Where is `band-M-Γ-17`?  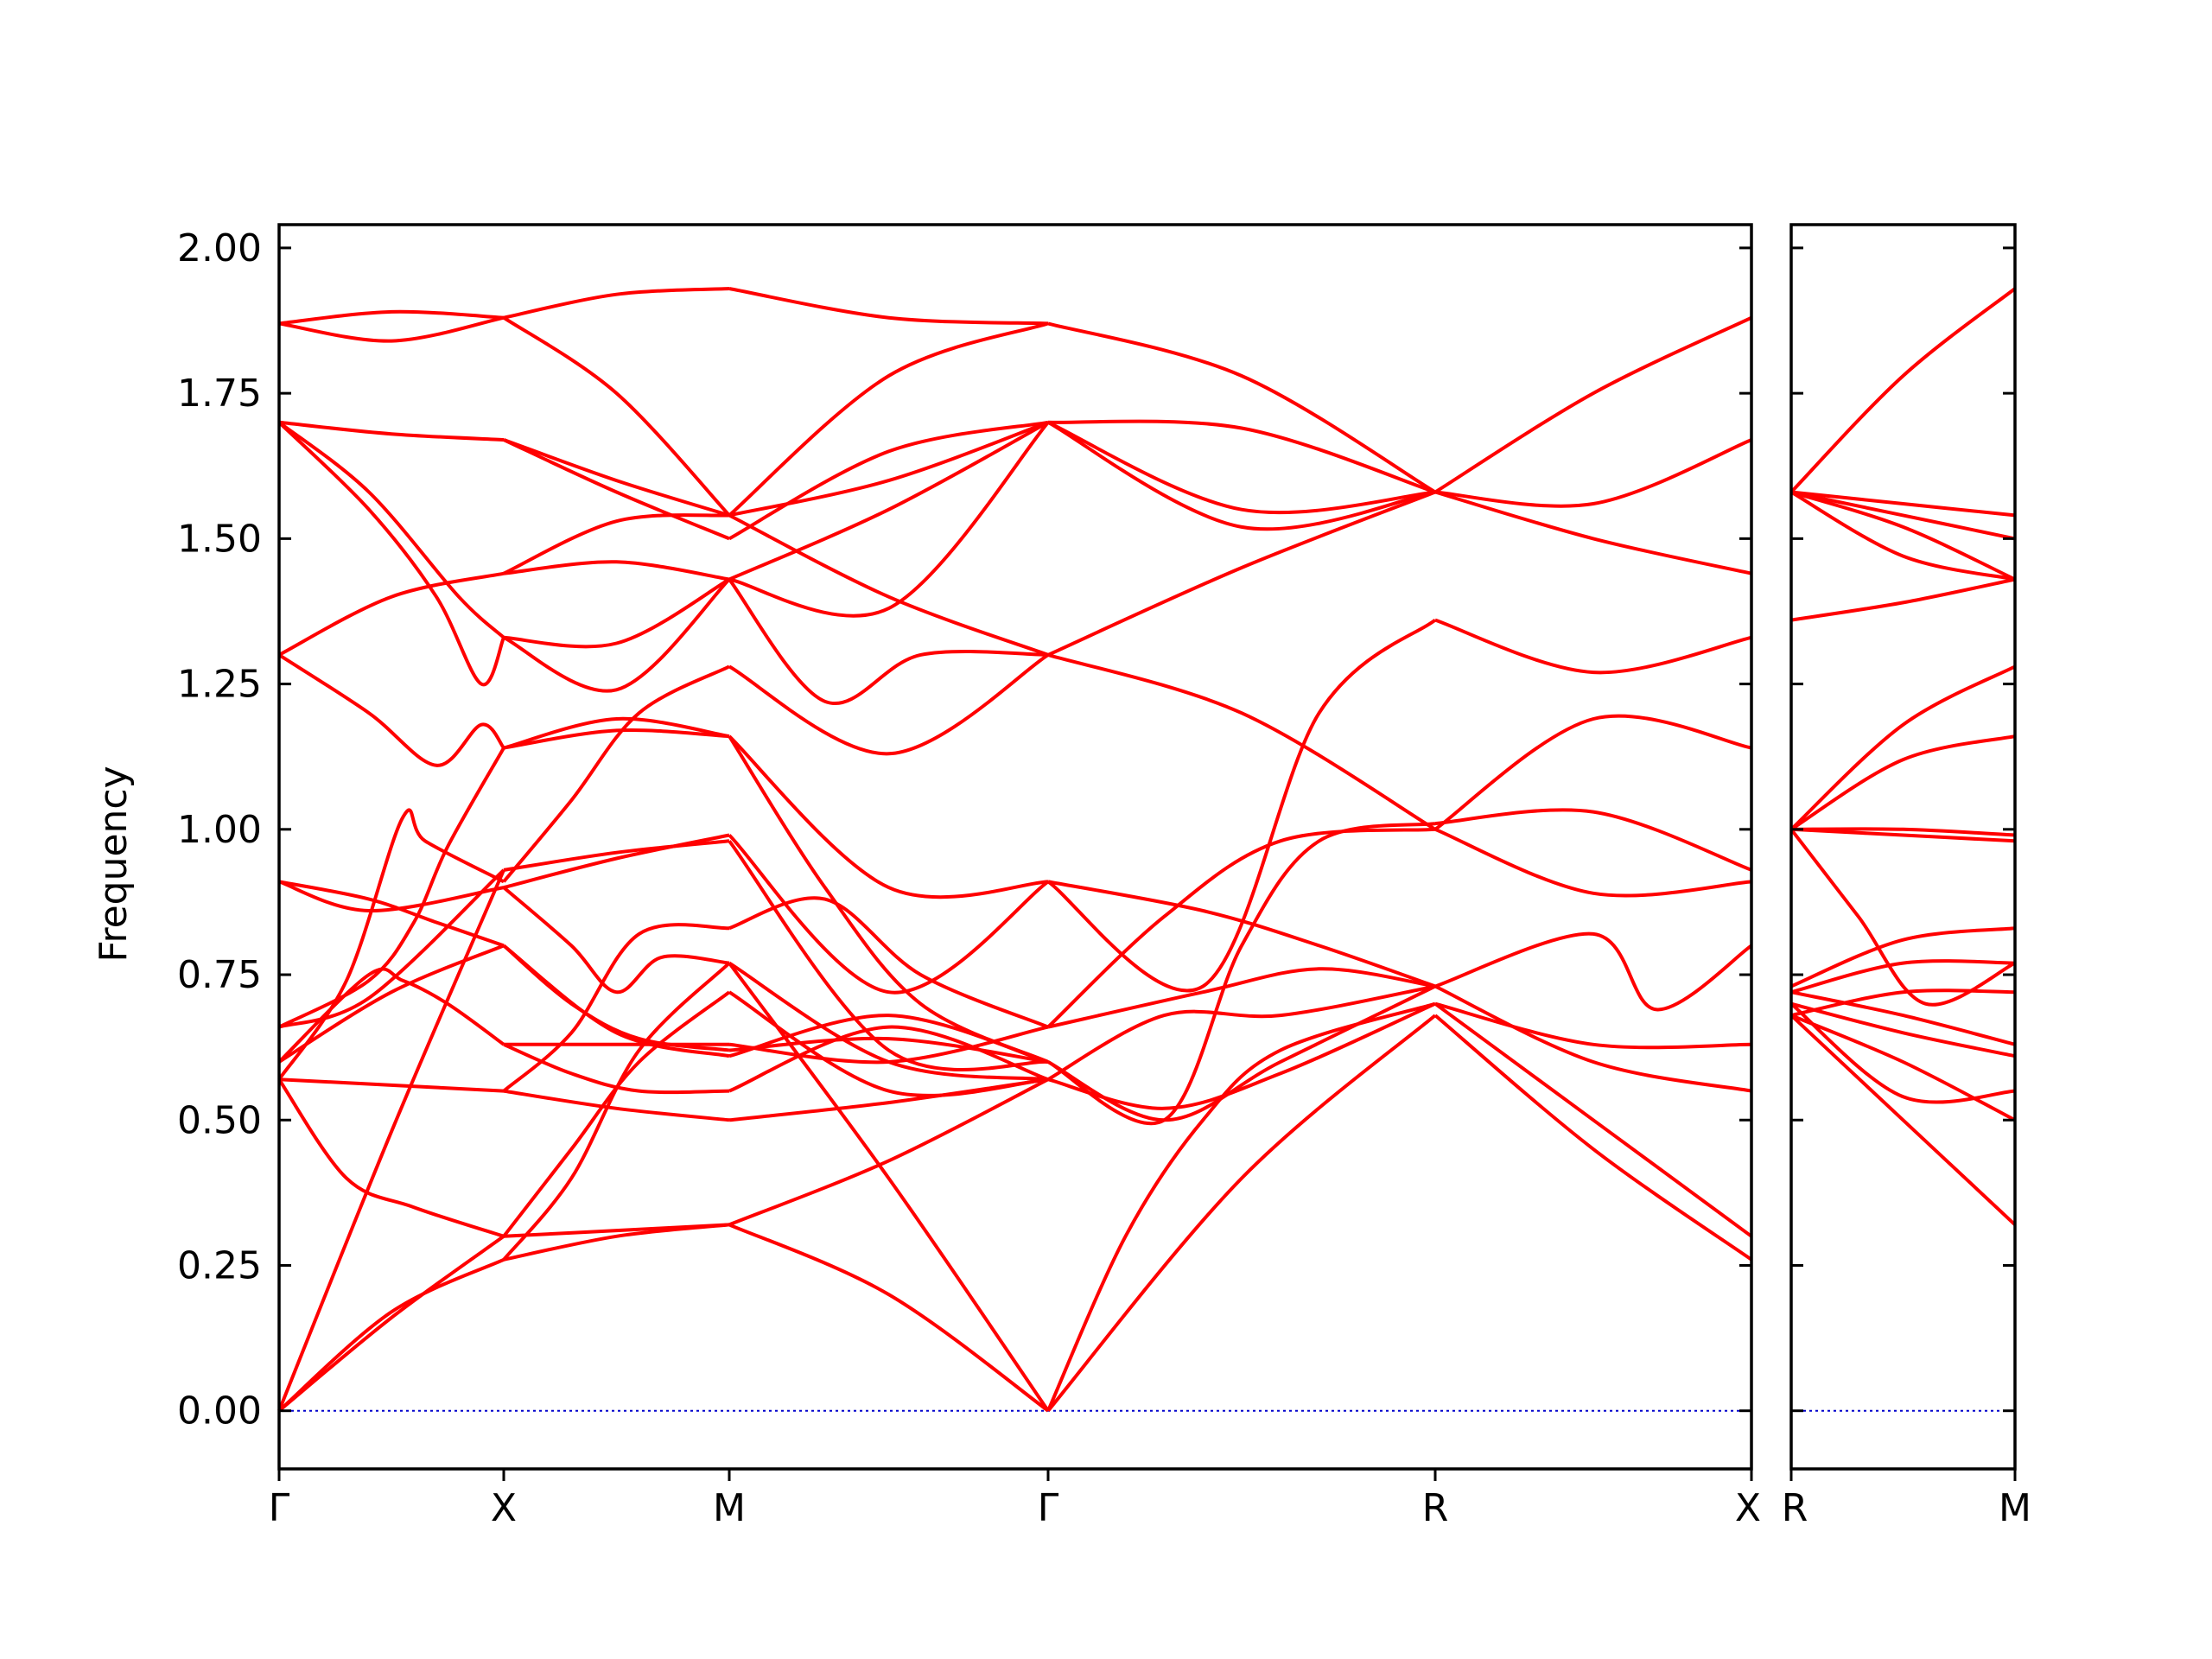
band-M-Γ-17 is located at coordinates (889, 519).